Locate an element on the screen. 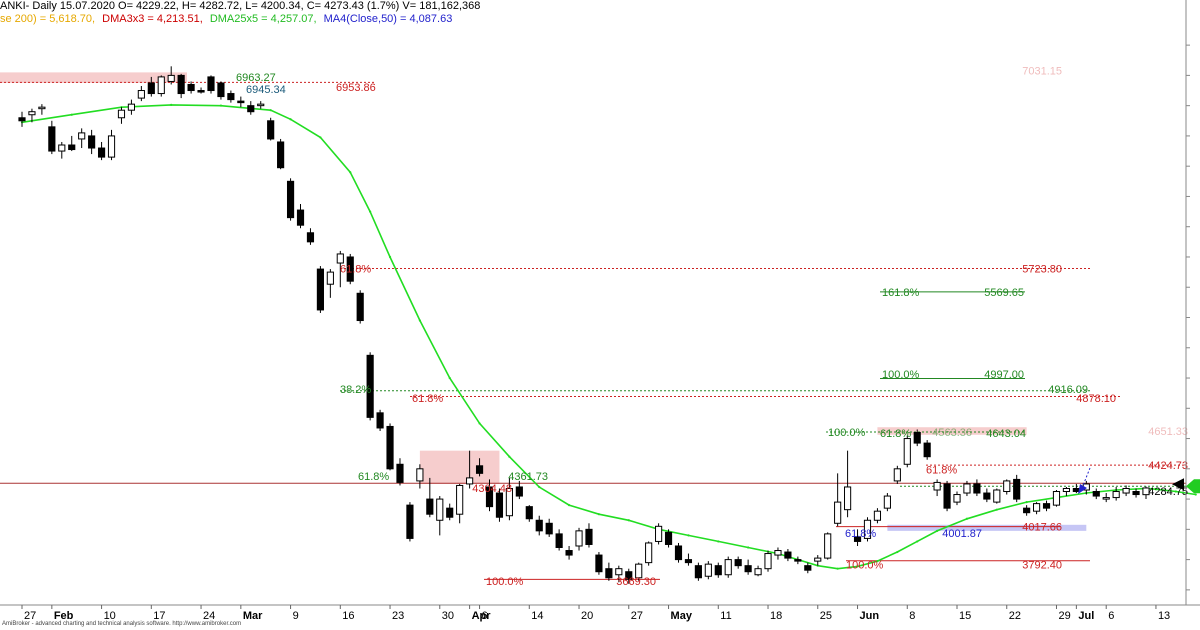 The height and width of the screenshot is (630, 1200). level-label-4017: 4017.66 is located at coordinates (1042, 528).